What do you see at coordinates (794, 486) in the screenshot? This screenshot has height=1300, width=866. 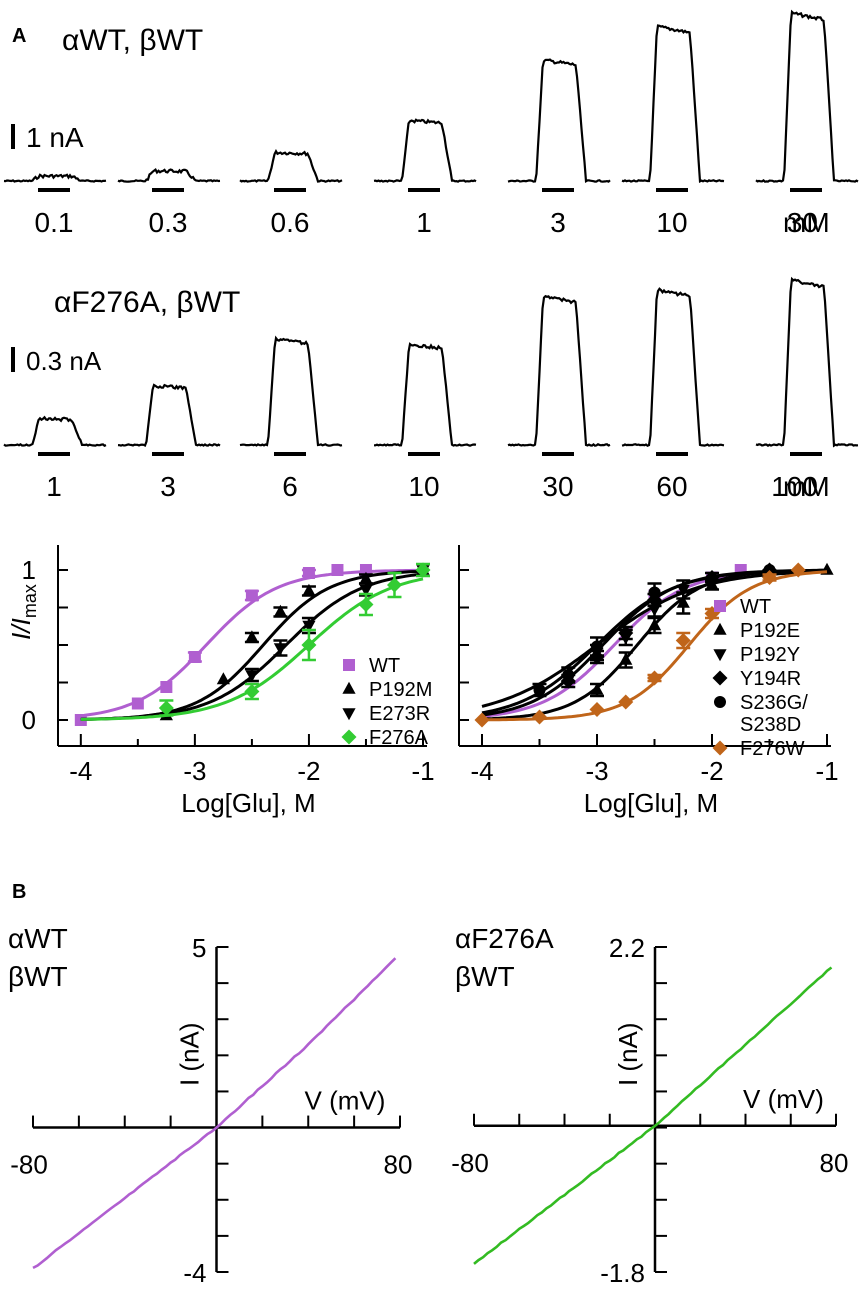 I see `concentration-label-7: 100` at bounding box center [794, 486].